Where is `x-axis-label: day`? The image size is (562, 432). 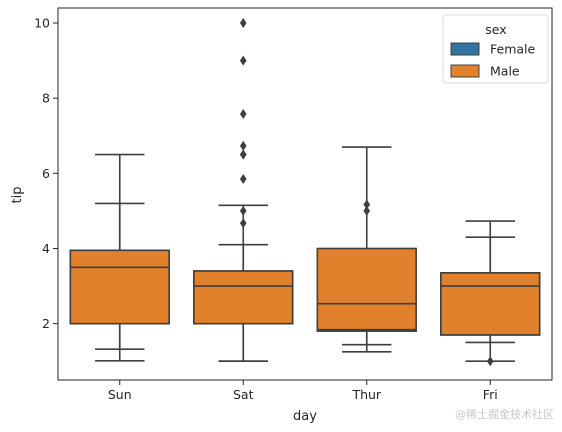 x-axis-label: day is located at coordinates (305, 416).